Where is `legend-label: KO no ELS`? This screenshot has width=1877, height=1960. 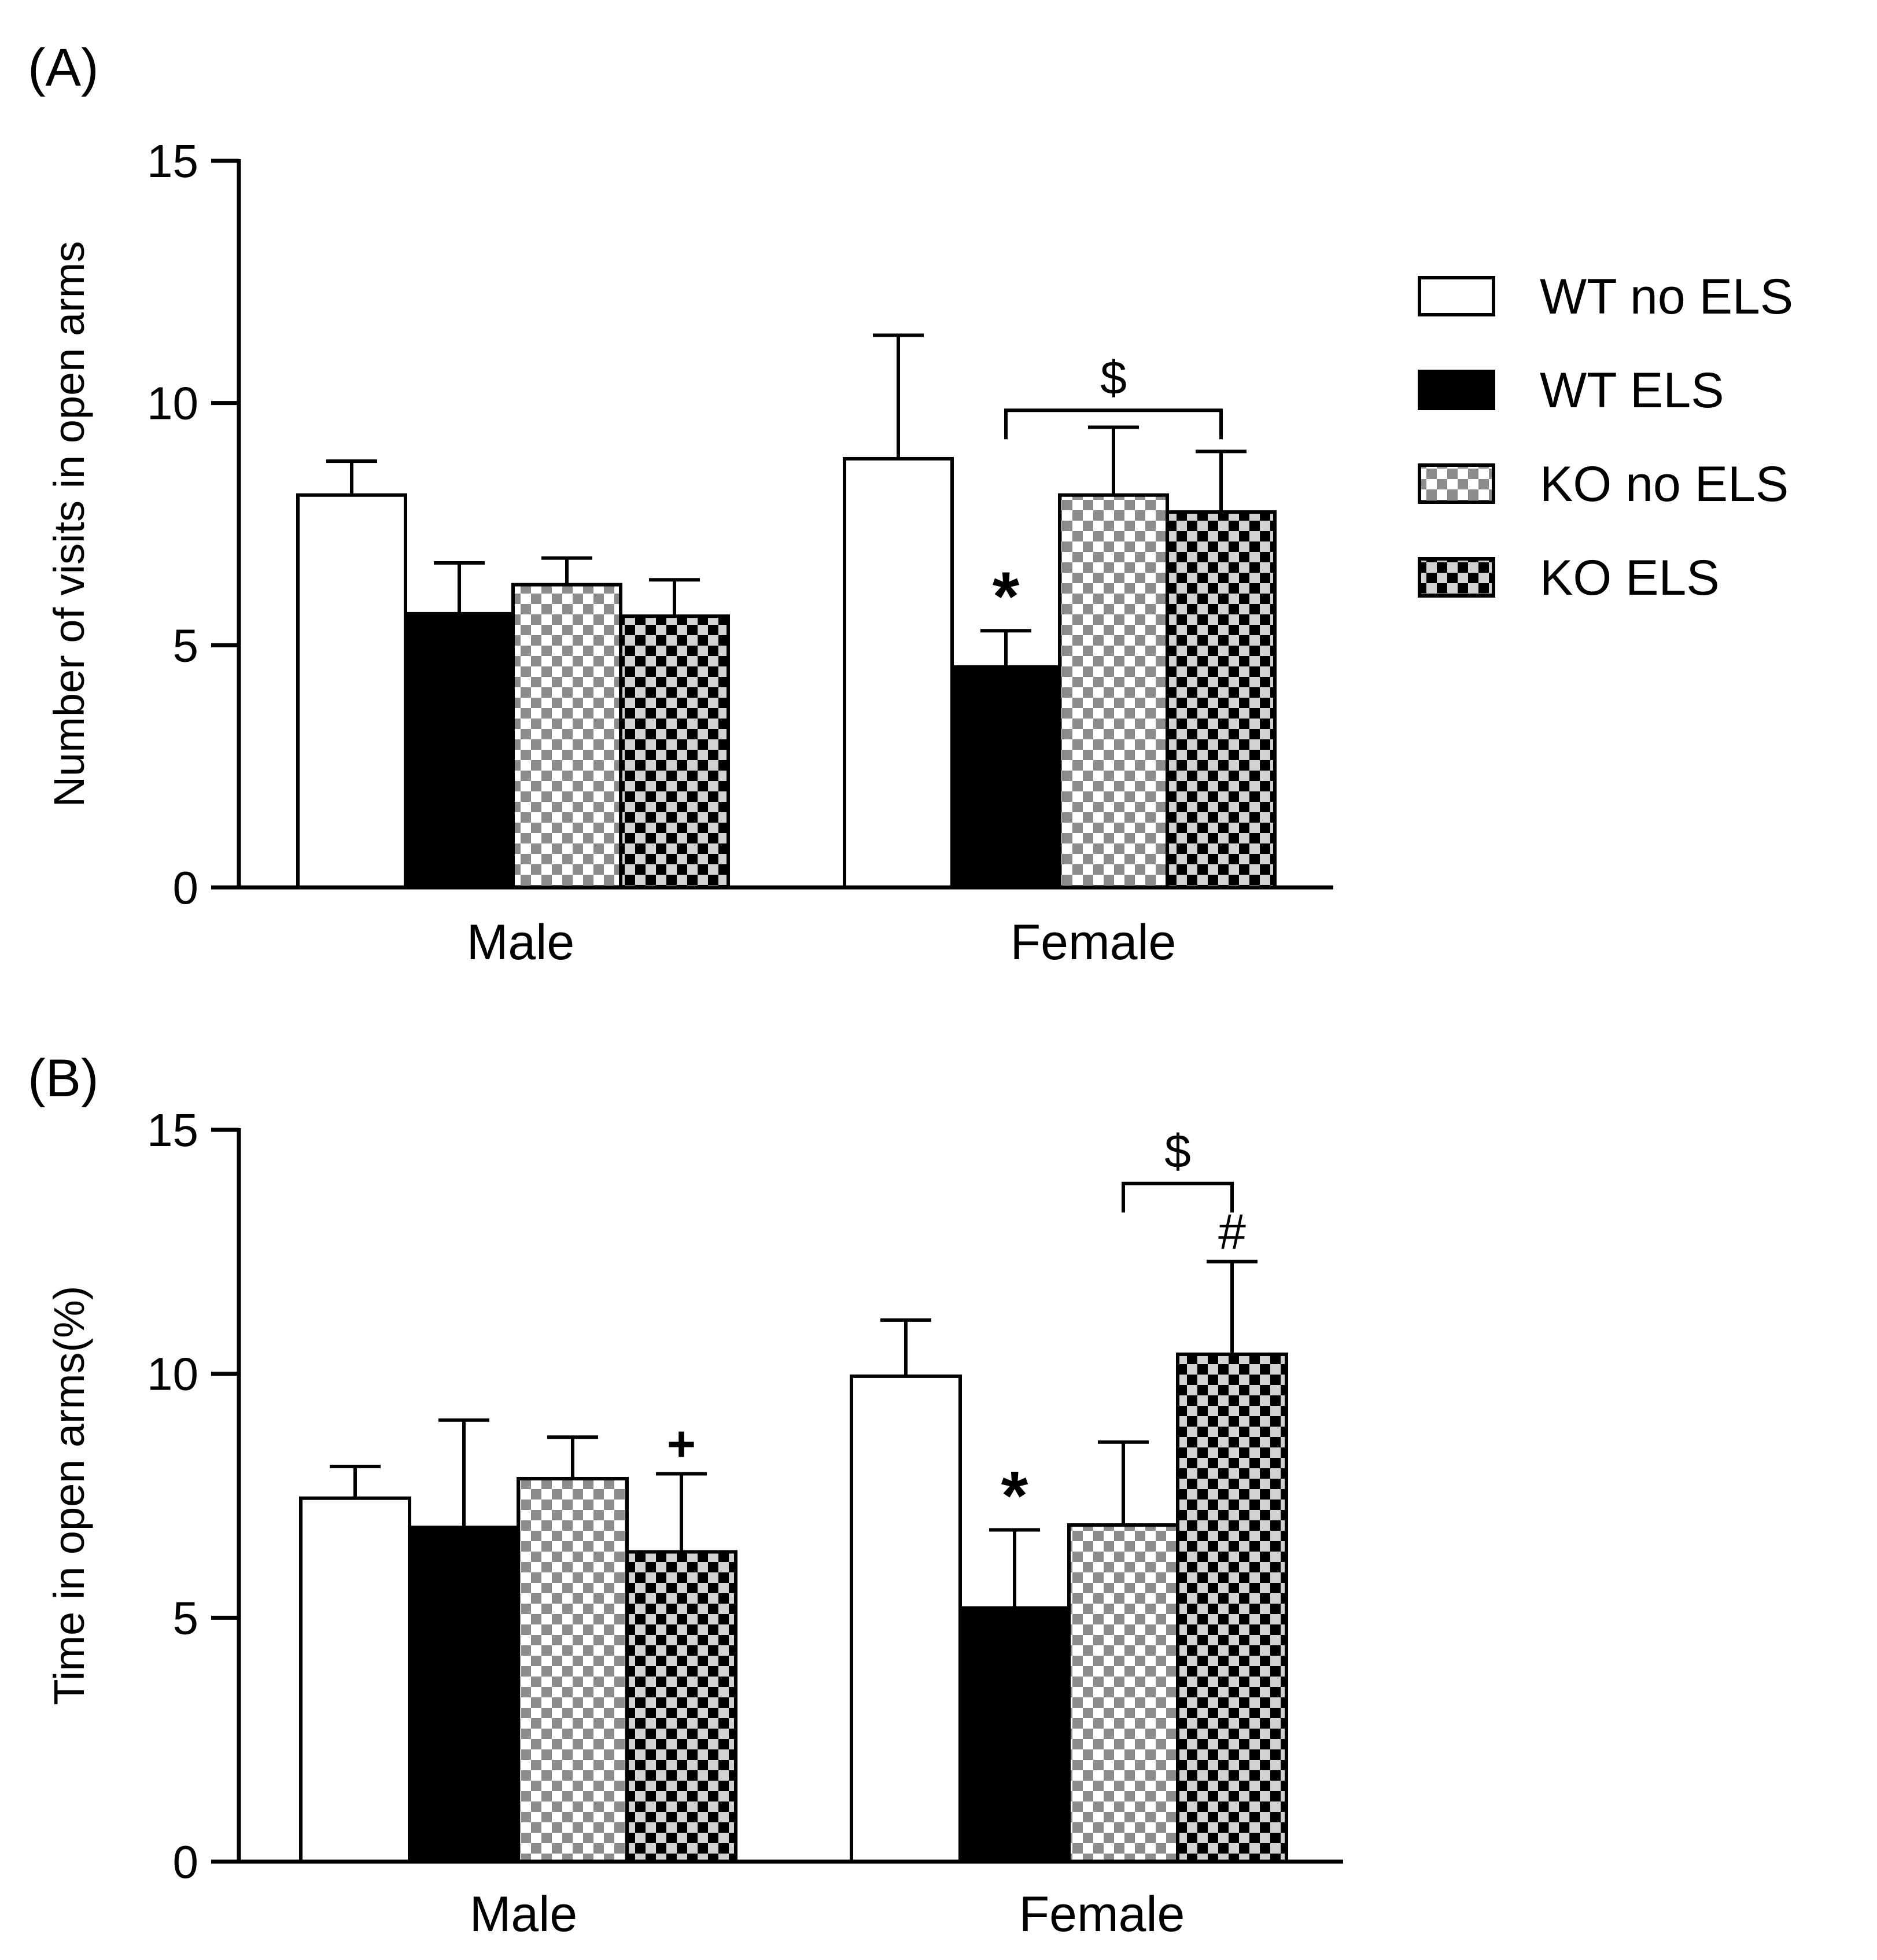 legend-label: KO no ELS is located at coordinates (1664, 484).